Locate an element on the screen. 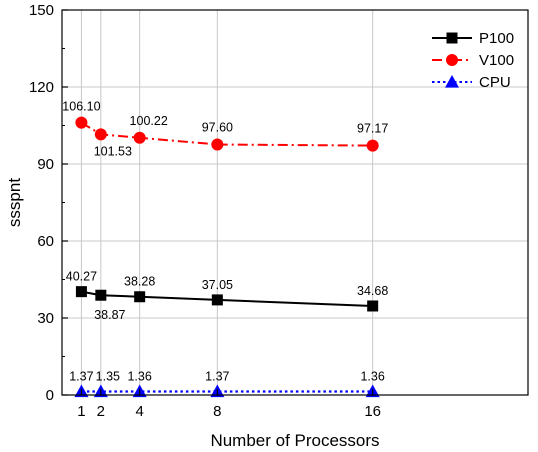  y-tick-label: 30 is located at coordinates (45, 318).